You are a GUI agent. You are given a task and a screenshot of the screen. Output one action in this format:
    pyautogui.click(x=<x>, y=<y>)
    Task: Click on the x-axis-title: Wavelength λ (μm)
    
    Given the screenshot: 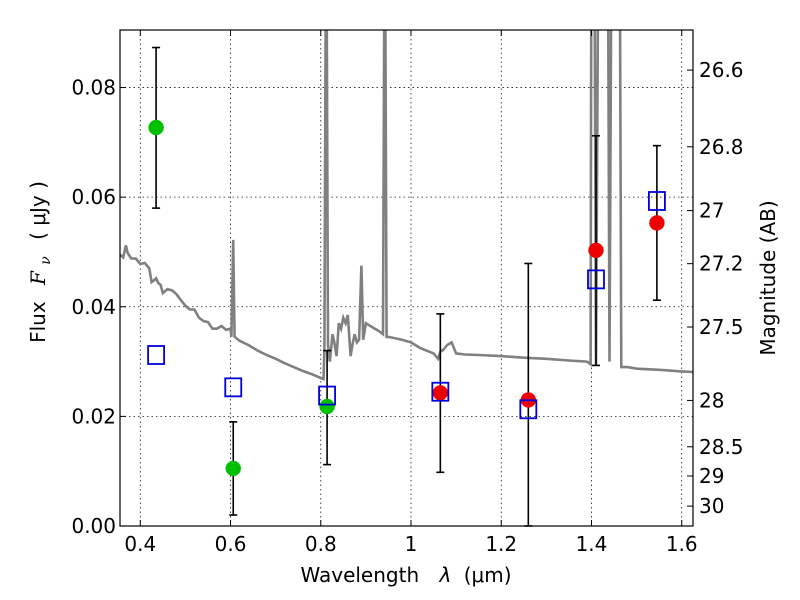 What is the action you would take?
    pyautogui.click(x=405, y=575)
    